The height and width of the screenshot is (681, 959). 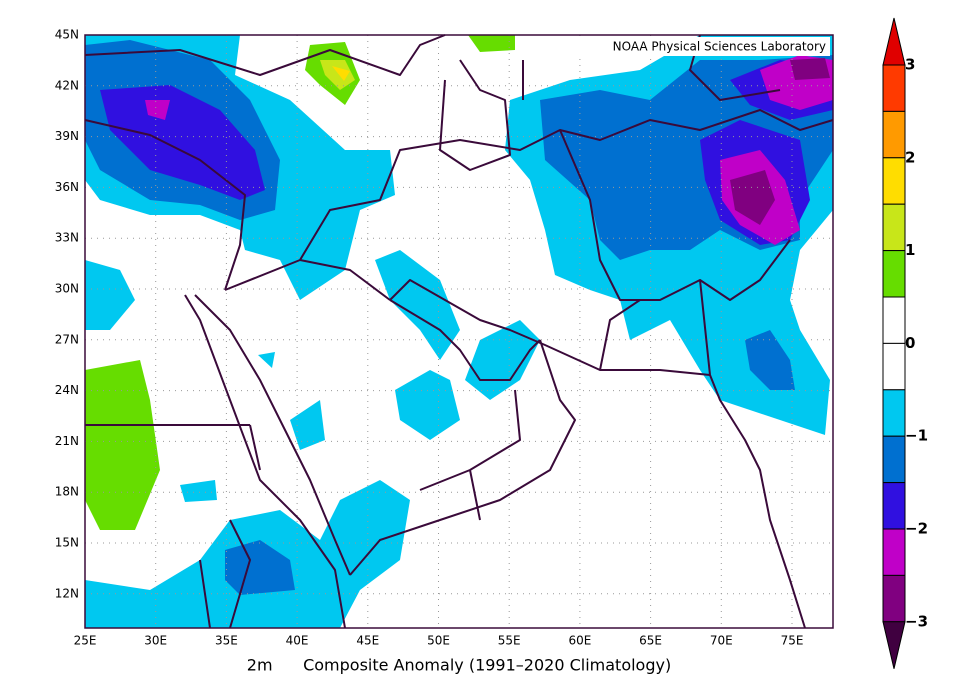 What do you see at coordinates (509, 641) in the screenshot?
I see `lon-label: 55E` at bounding box center [509, 641].